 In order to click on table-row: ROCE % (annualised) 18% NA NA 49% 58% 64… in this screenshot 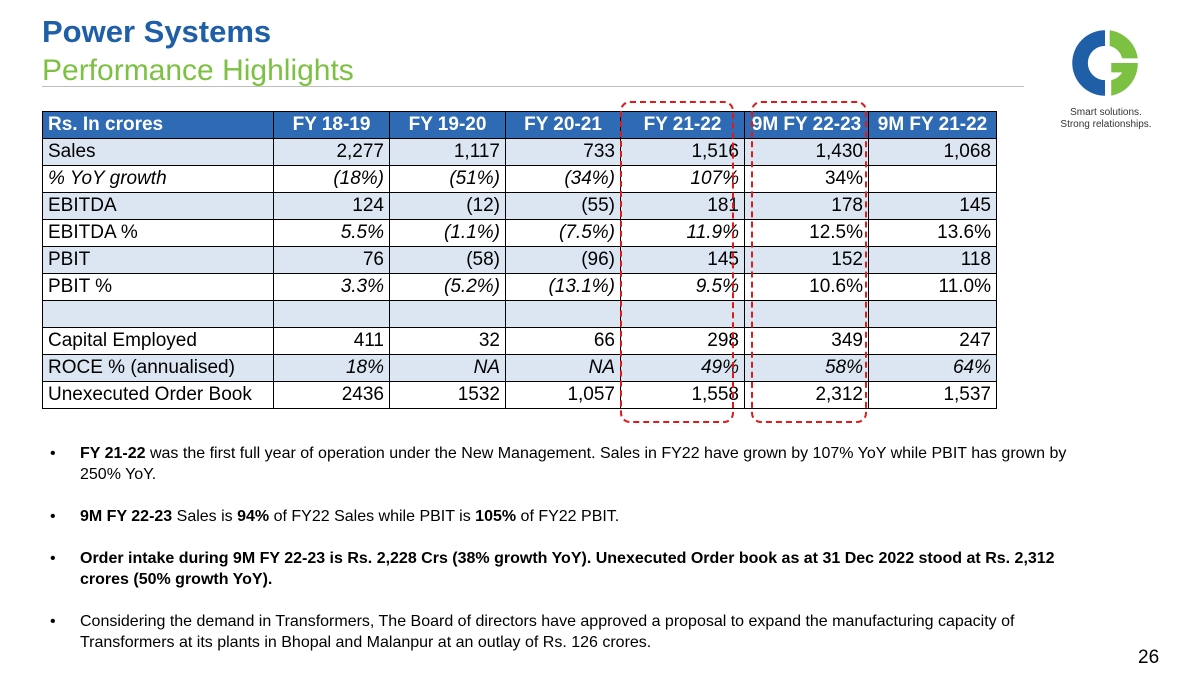, I will do `click(519, 367)`.